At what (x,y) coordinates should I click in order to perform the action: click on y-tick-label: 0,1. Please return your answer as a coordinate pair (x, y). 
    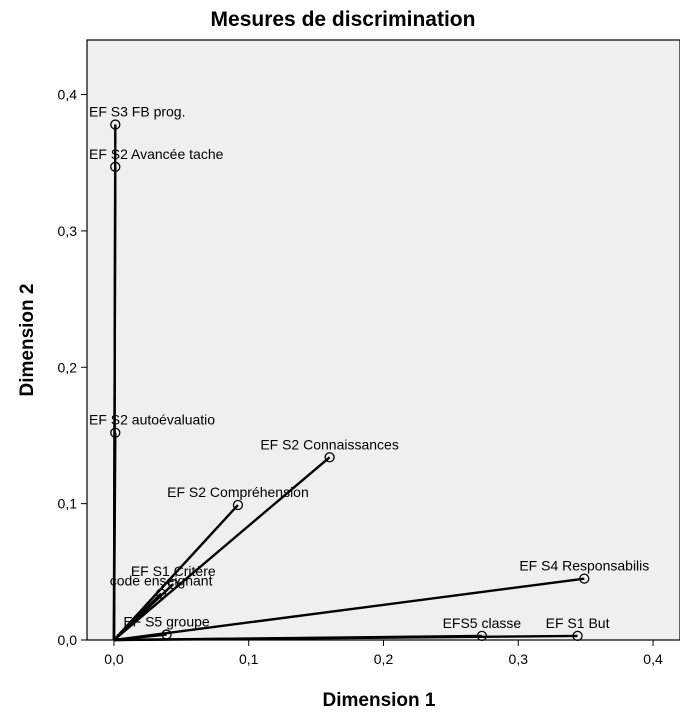
    Looking at the image, I should click on (68, 504).